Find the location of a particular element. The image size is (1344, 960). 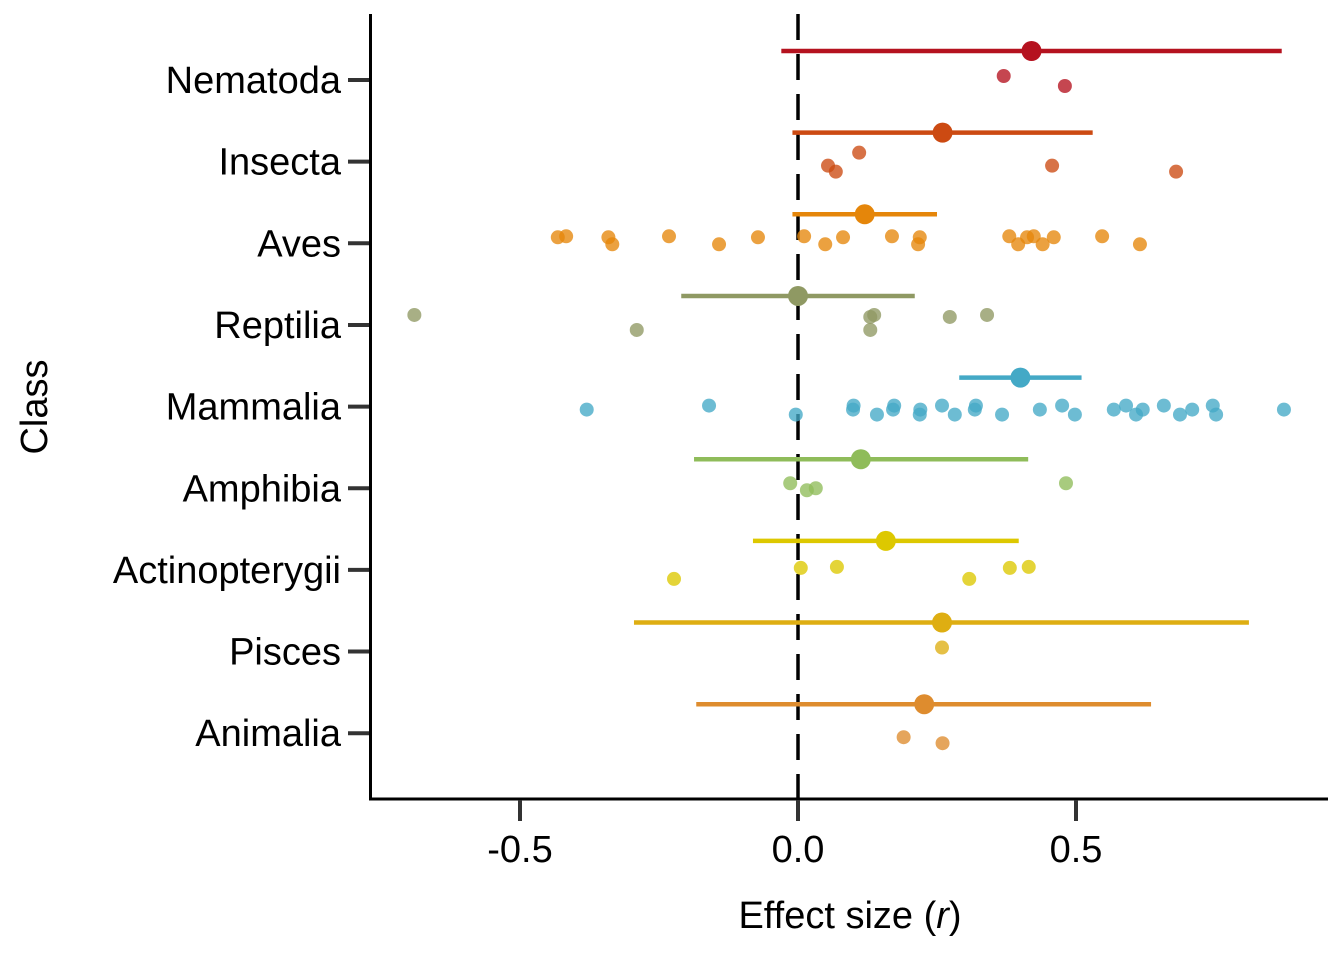

series-nematoda is located at coordinates (1031, 67).